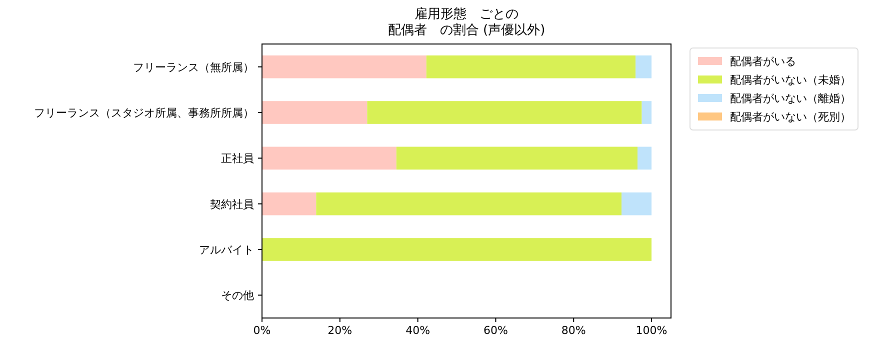 The image size is (887, 347). Describe the element at coordinates (495, 330) in the screenshot. I see `x-tick-label: 60%` at that location.